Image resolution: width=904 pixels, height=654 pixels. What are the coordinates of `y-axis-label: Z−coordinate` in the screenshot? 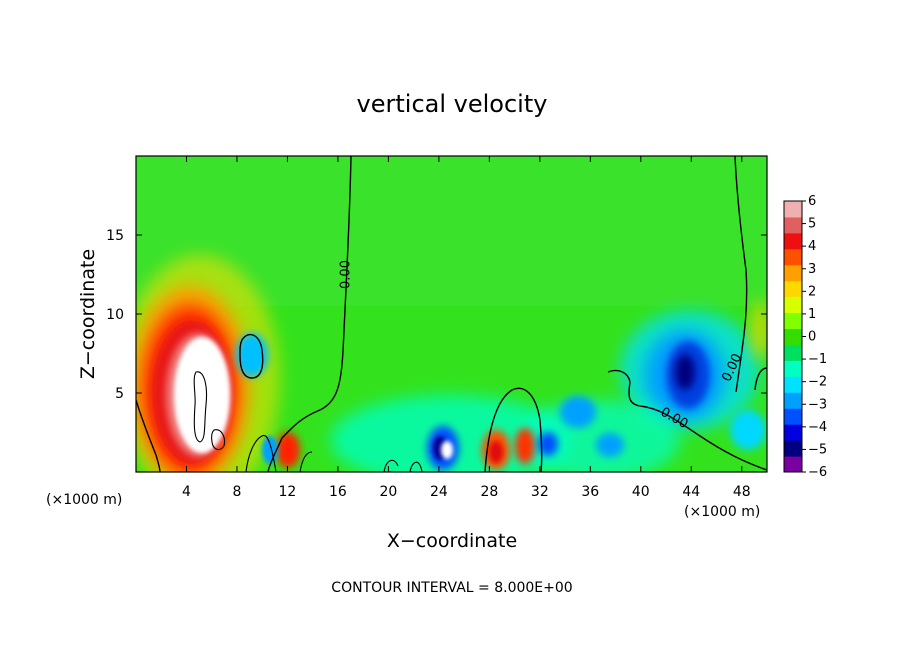 It's located at (88, 314).